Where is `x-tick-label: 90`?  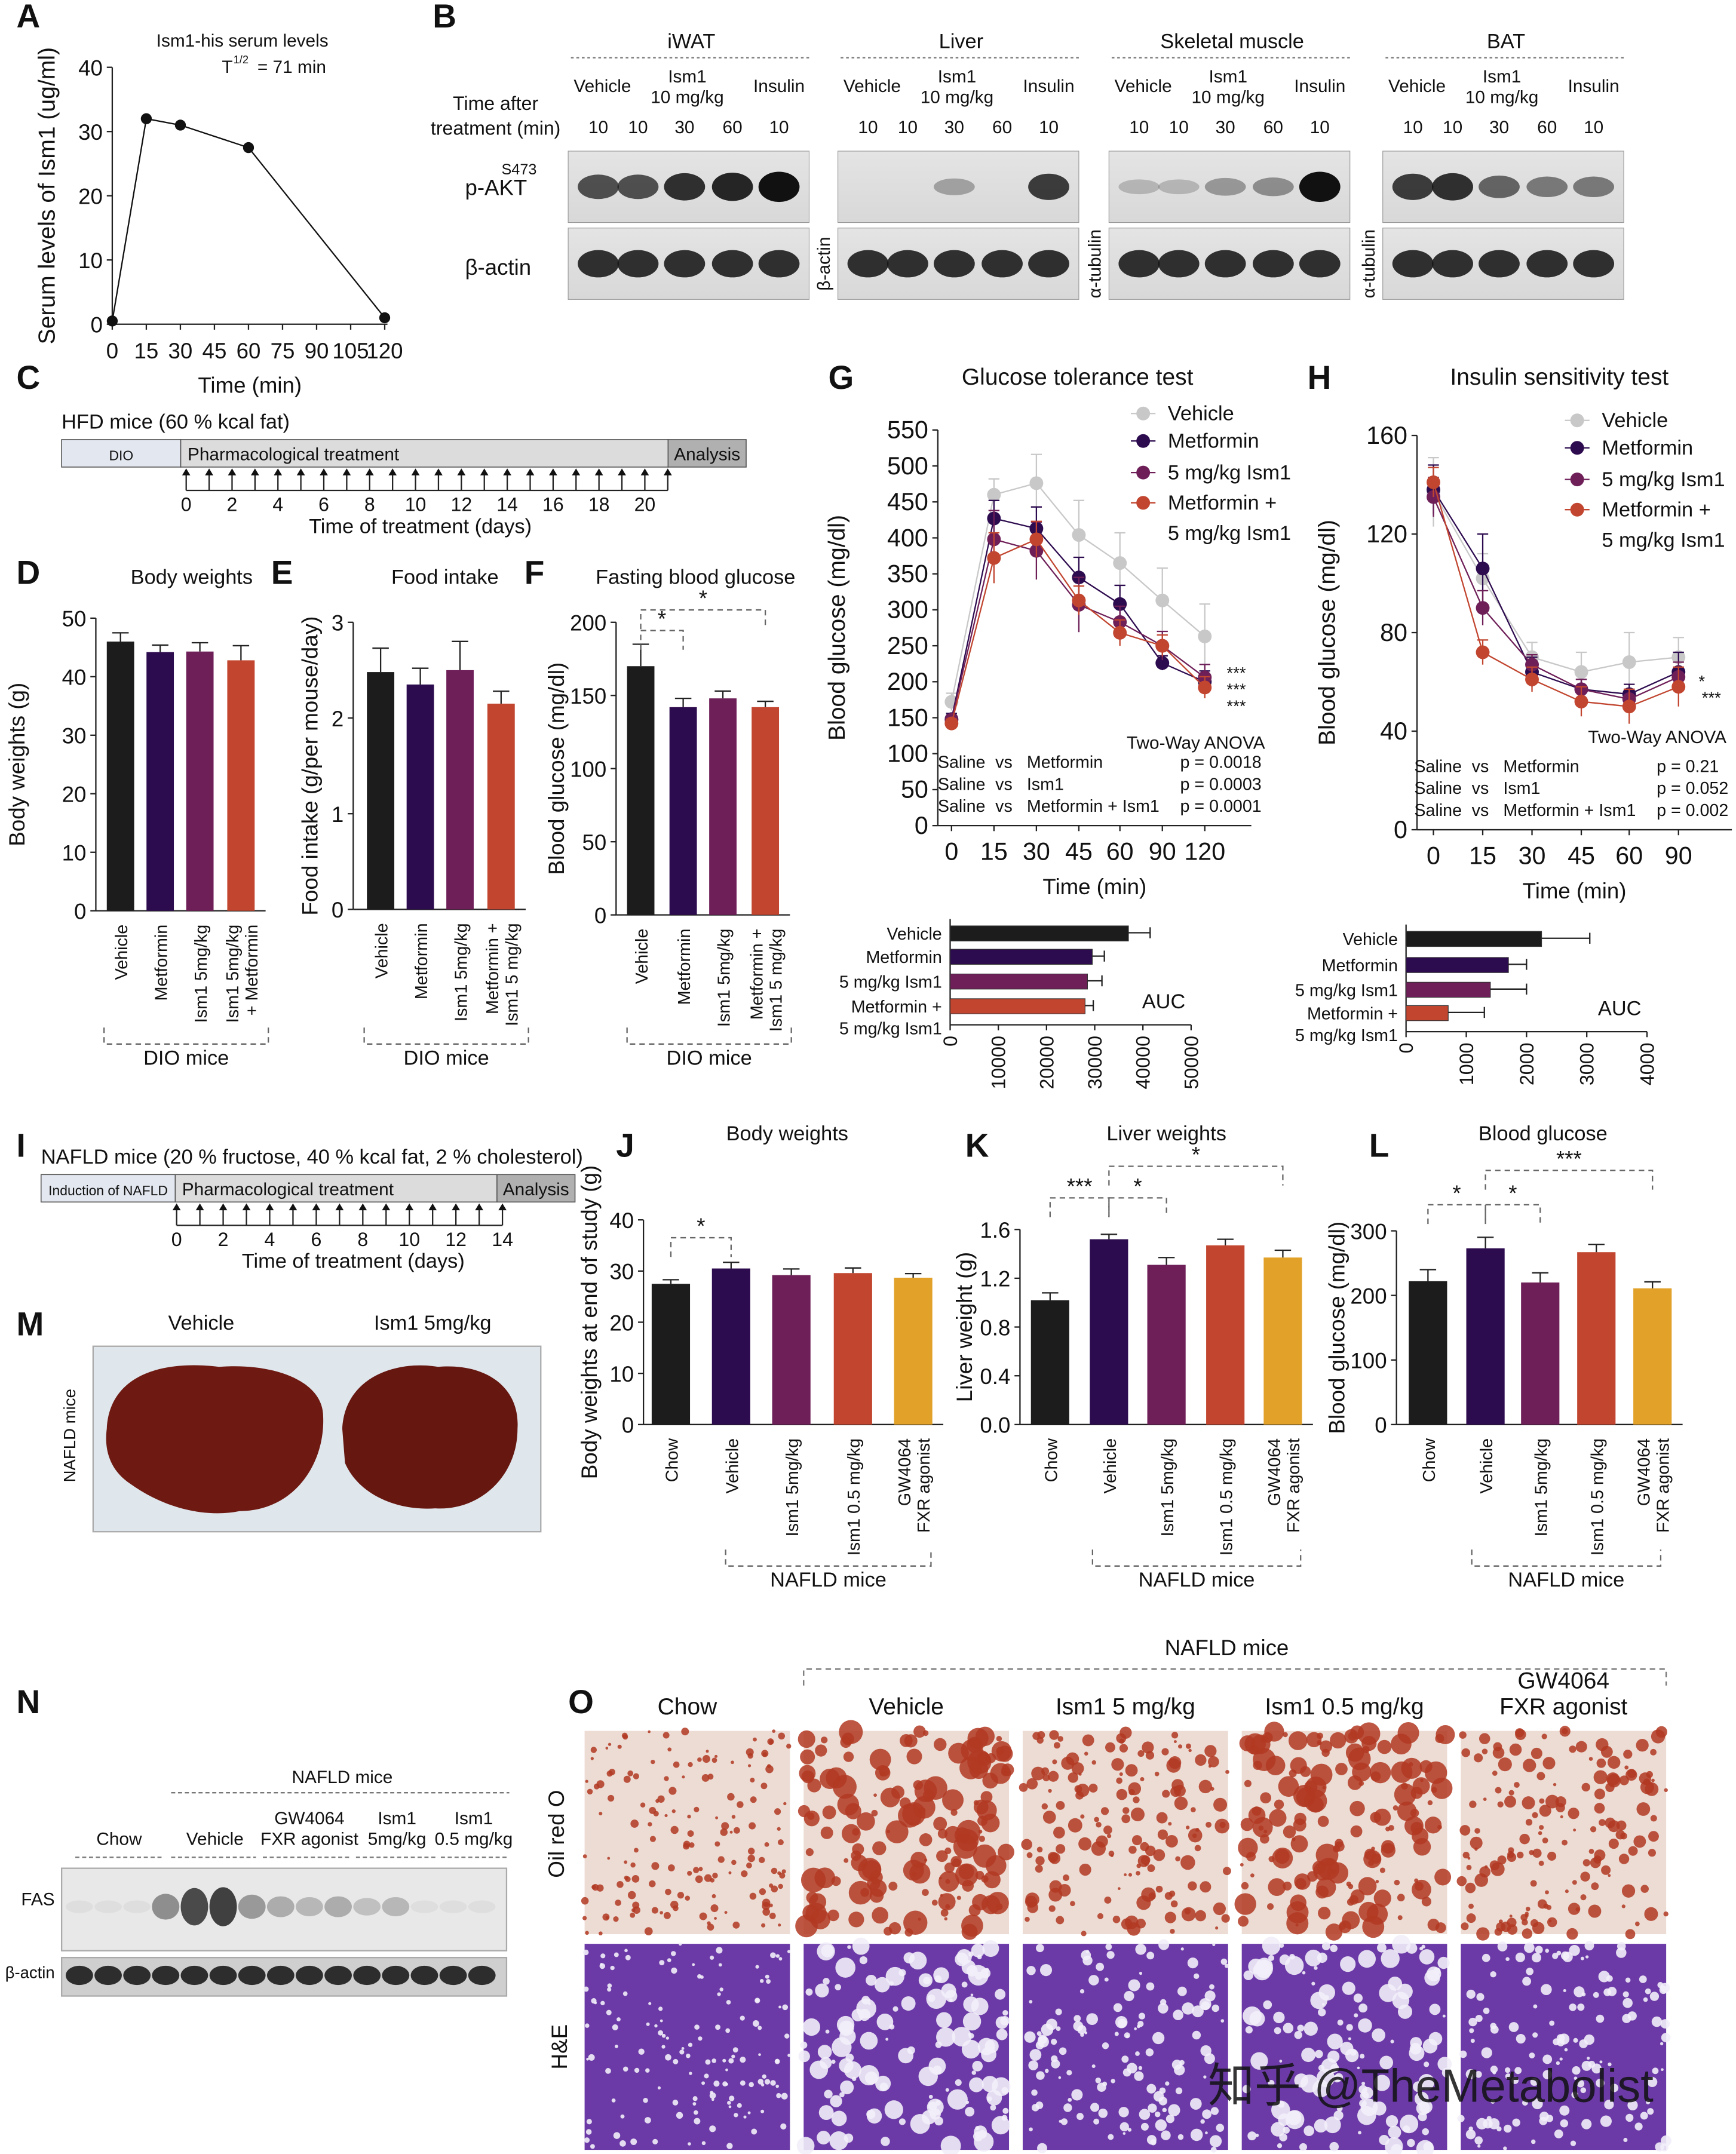 x-tick-label: 90 is located at coordinates (1678, 855).